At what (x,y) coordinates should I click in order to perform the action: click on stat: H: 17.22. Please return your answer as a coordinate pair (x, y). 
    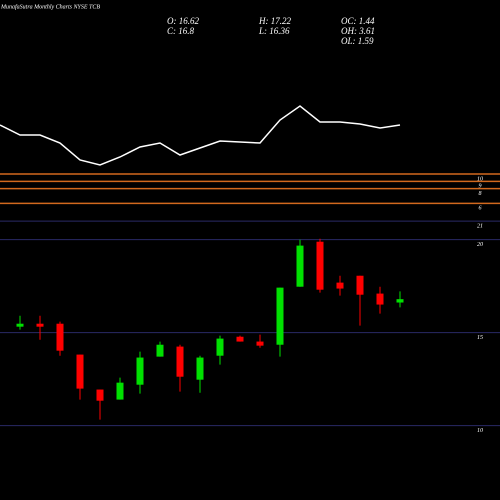
    Looking at the image, I should click on (274, 21).